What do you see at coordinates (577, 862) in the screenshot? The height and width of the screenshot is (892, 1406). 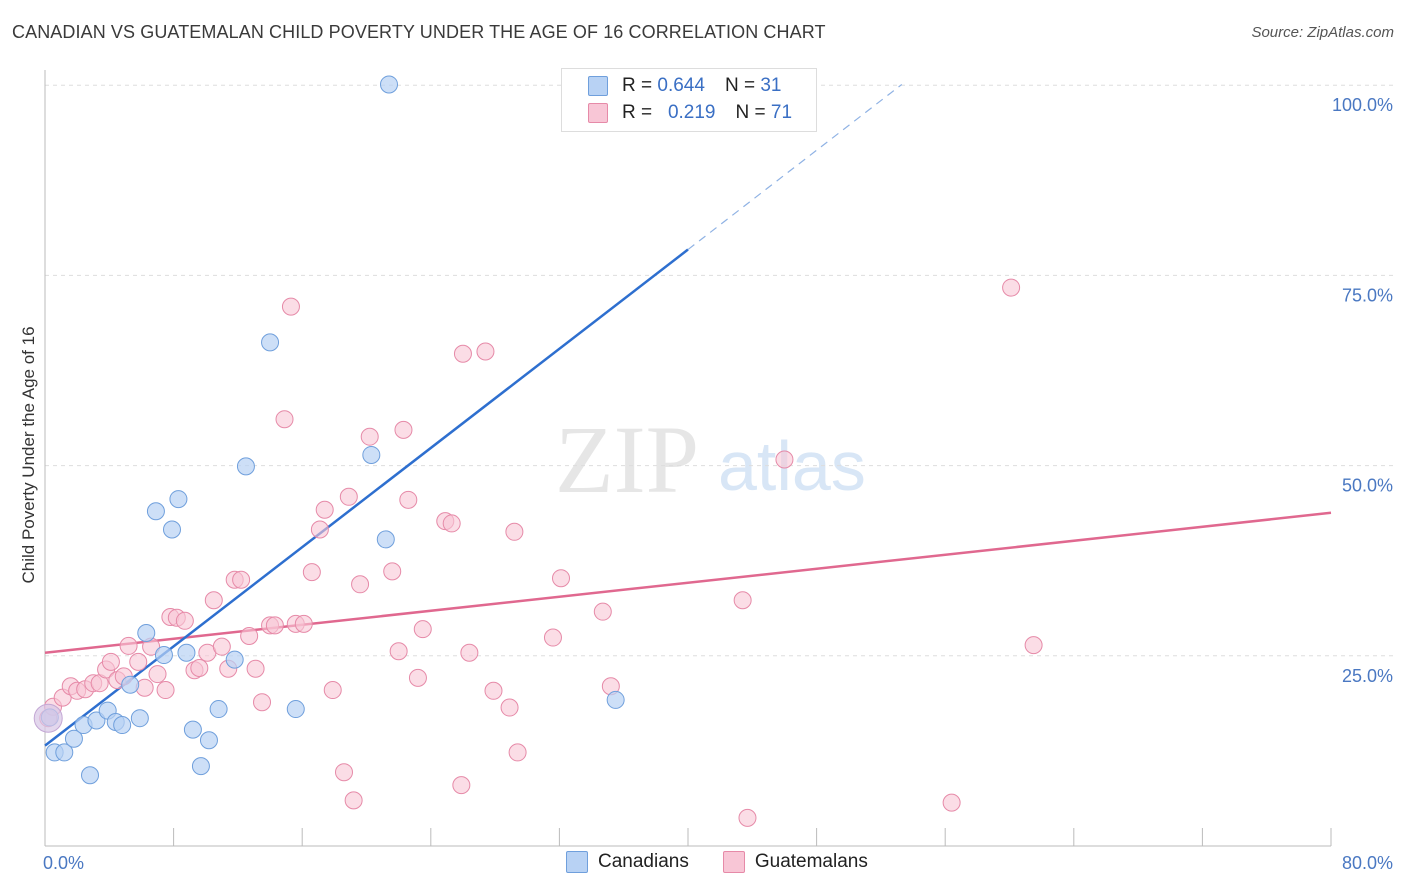 I see `canadians-legend-swatch` at bounding box center [577, 862].